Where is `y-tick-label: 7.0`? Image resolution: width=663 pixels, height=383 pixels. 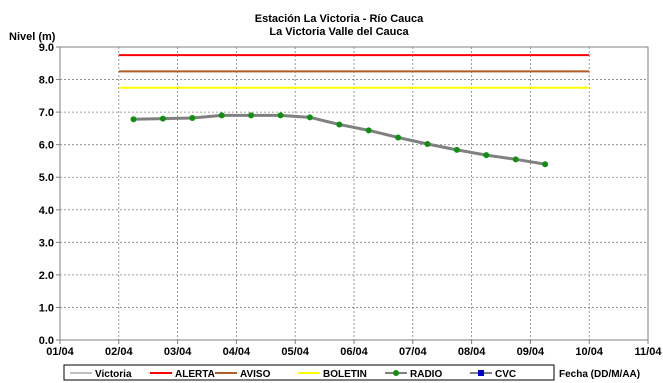 y-tick-label: 7.0 is located at coordinates (46, 113).